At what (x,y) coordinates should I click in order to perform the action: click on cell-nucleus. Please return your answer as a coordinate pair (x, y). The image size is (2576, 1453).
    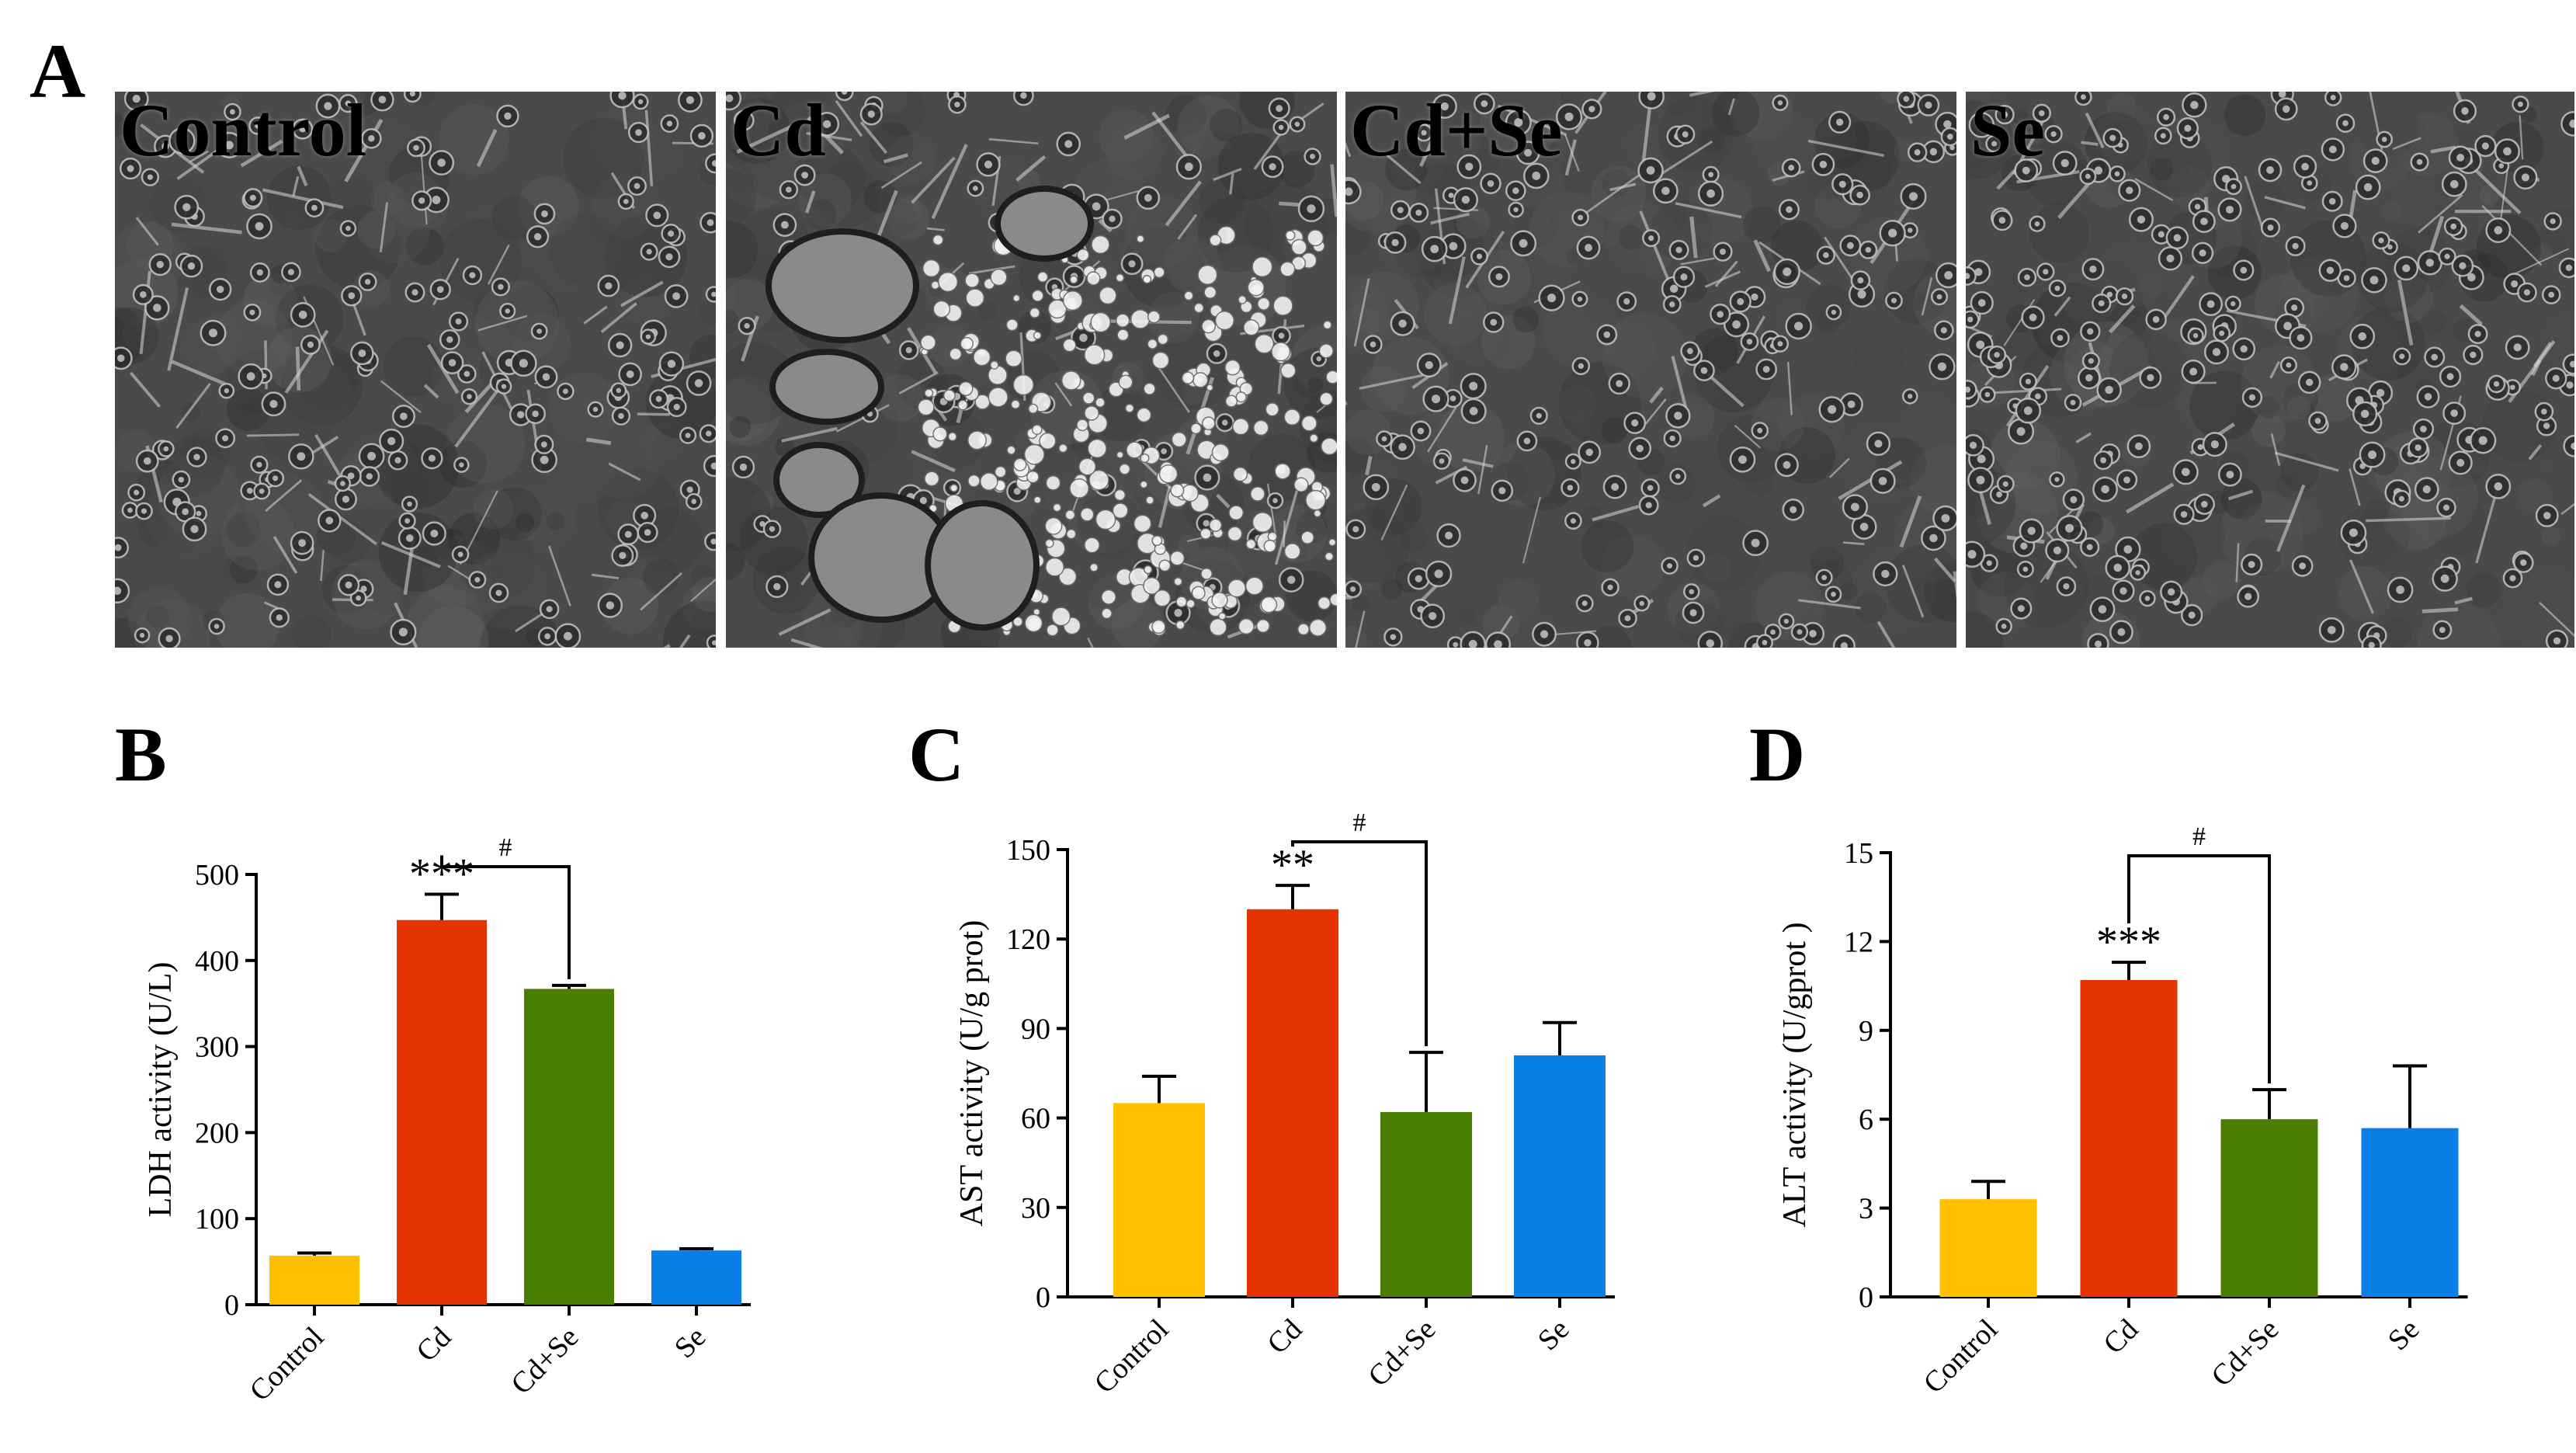
    Looking at the image, I should click on (2568, 364).